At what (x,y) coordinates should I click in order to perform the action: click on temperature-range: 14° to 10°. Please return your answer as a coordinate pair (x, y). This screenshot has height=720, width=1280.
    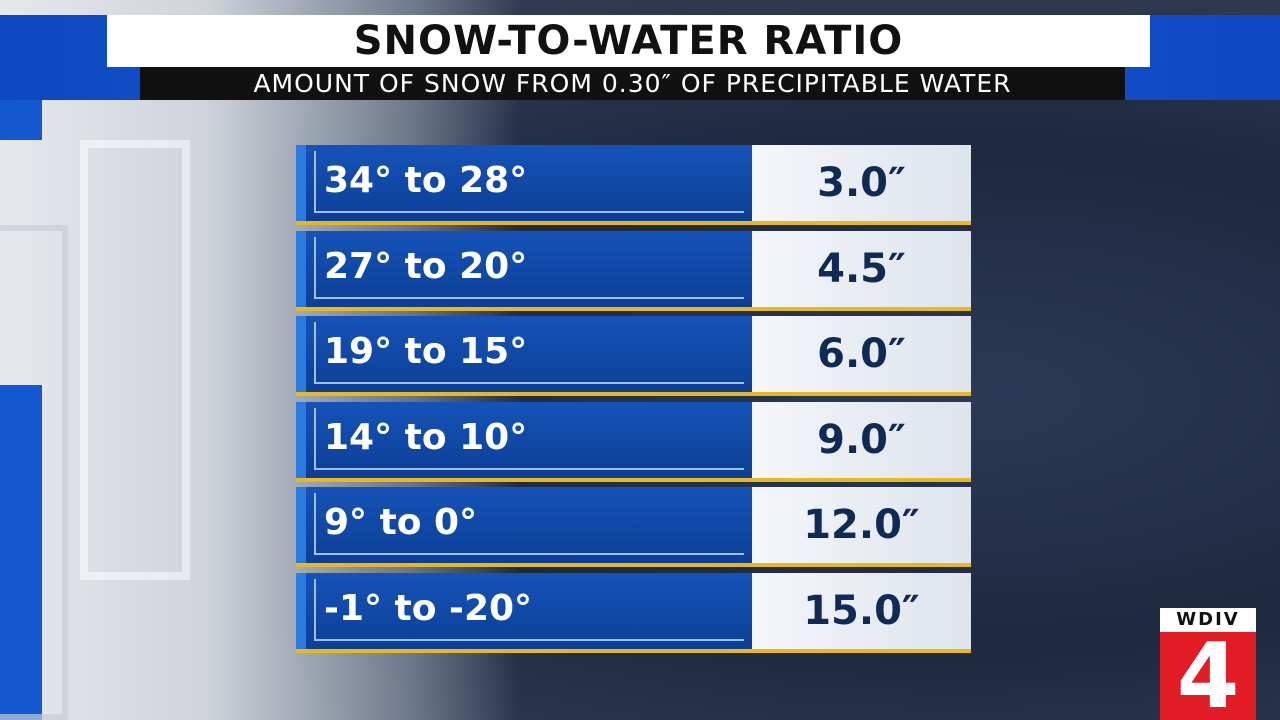
    Looking at the image, I should click on (524, 439).